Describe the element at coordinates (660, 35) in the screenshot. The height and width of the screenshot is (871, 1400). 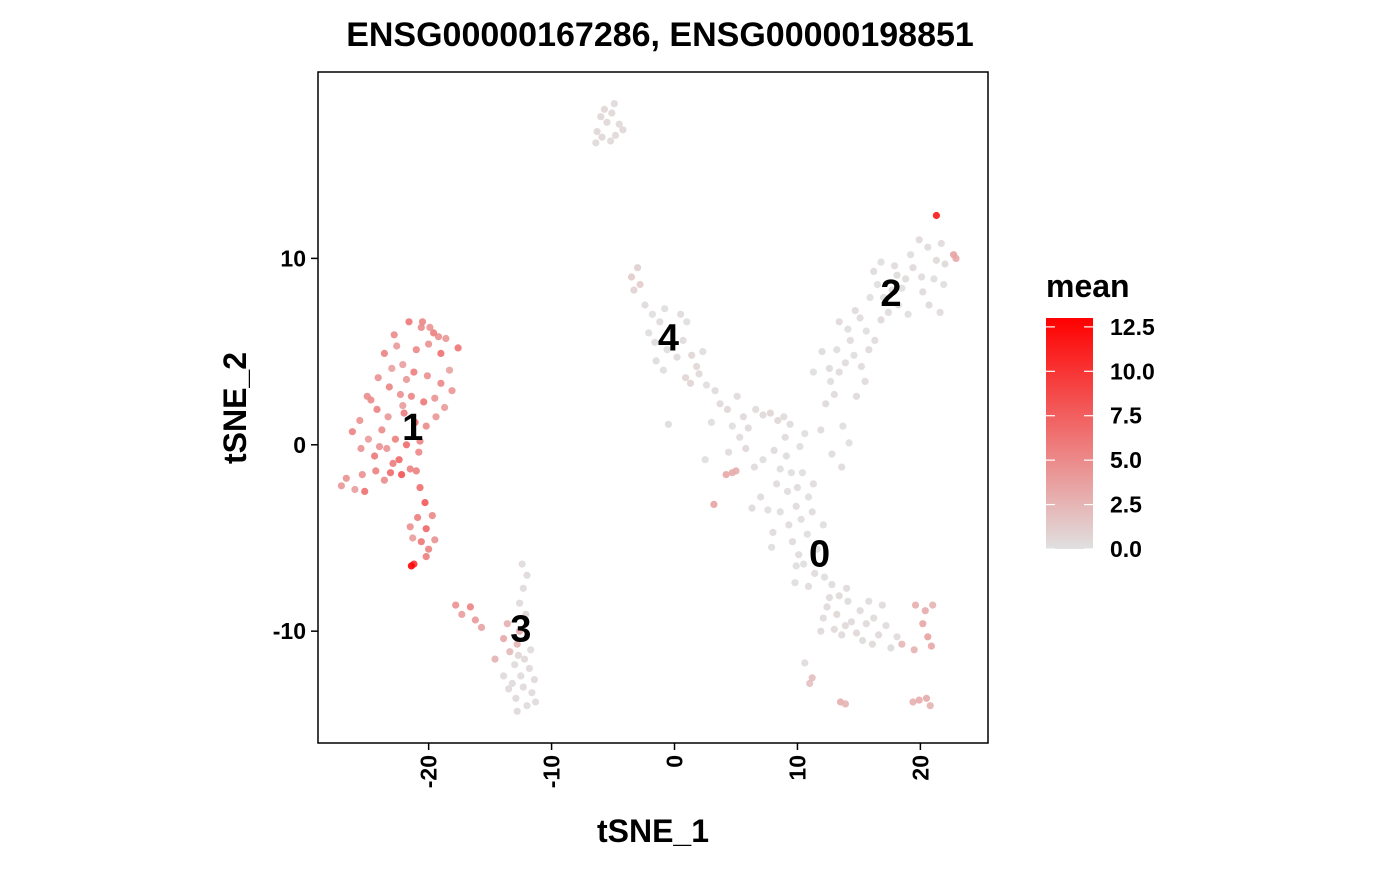
I see `chart-title: ENSG00000167286, ENSG00000198851` at that location.